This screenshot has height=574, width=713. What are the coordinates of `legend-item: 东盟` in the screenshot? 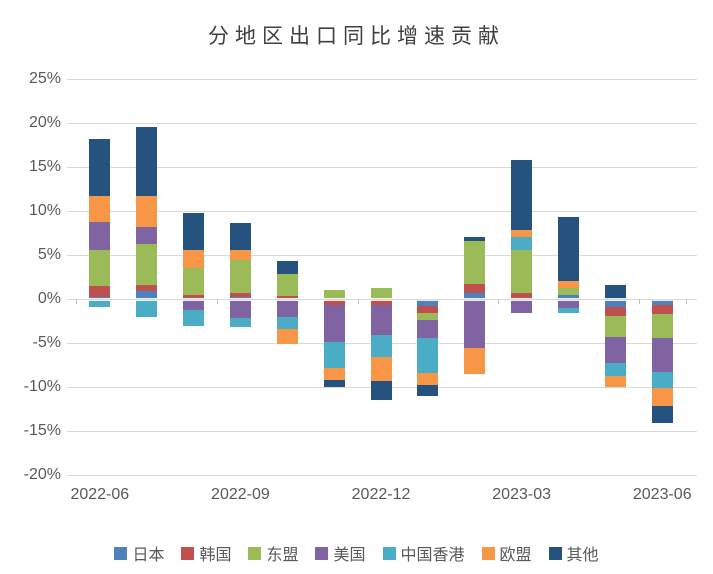 It's located at (273, 553).